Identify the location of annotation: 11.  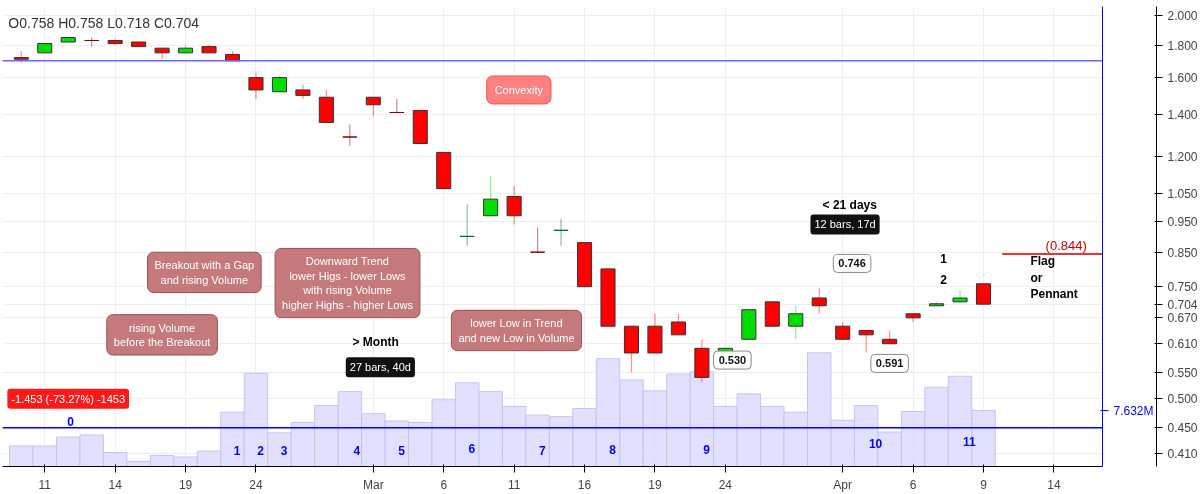
(970, 442).